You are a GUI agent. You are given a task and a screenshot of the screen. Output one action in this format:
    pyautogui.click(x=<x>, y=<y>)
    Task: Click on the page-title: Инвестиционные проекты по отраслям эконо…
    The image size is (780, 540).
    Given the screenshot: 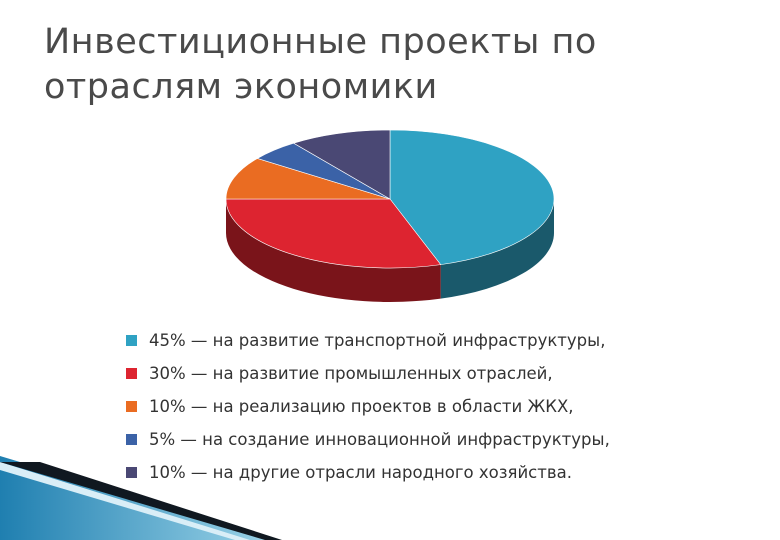 What is the action you would take?
    pyautogui.click(x=320, y=64)
    